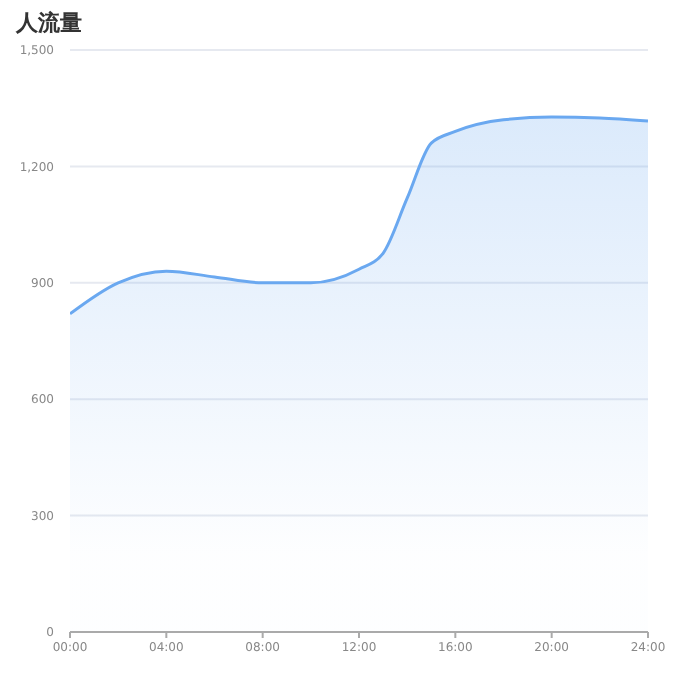  What do you see at coordinates (49, 23) in the screenshot?
I see `chart-title: 人流量` at bounding box center [49, 23].